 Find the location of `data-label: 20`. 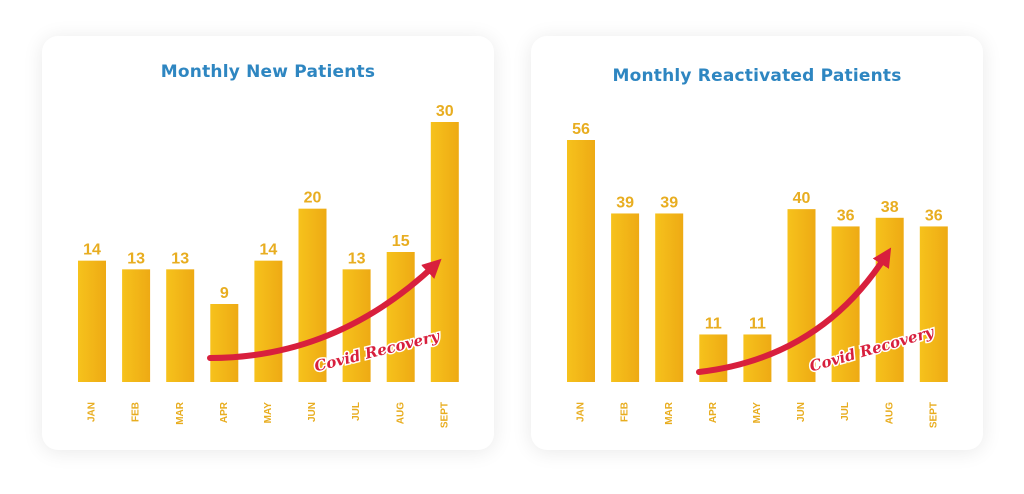

data-label: 20 is located at coordinates (313, 198).